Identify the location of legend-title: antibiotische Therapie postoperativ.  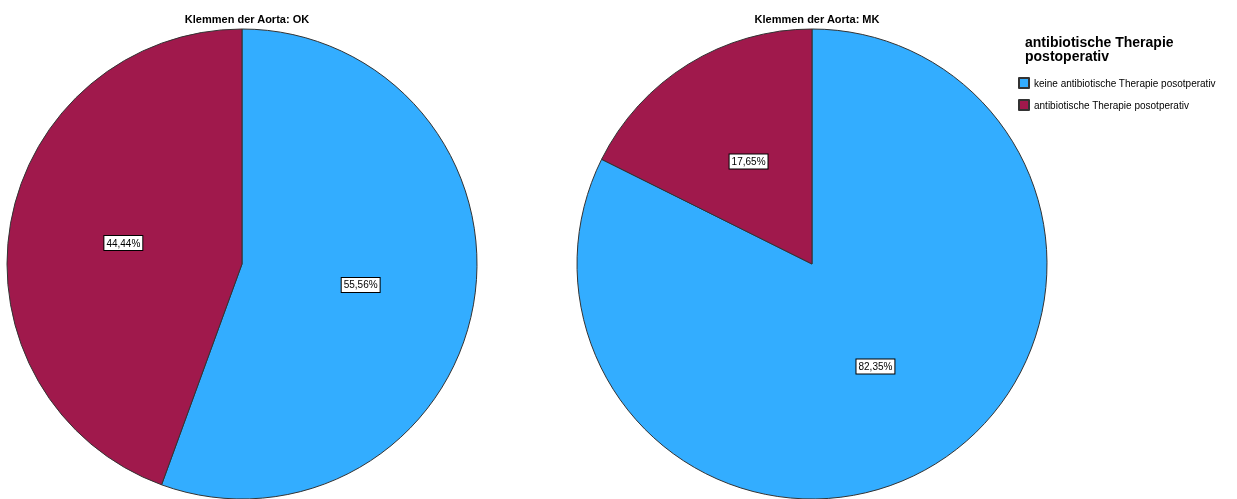
(1101, 49).